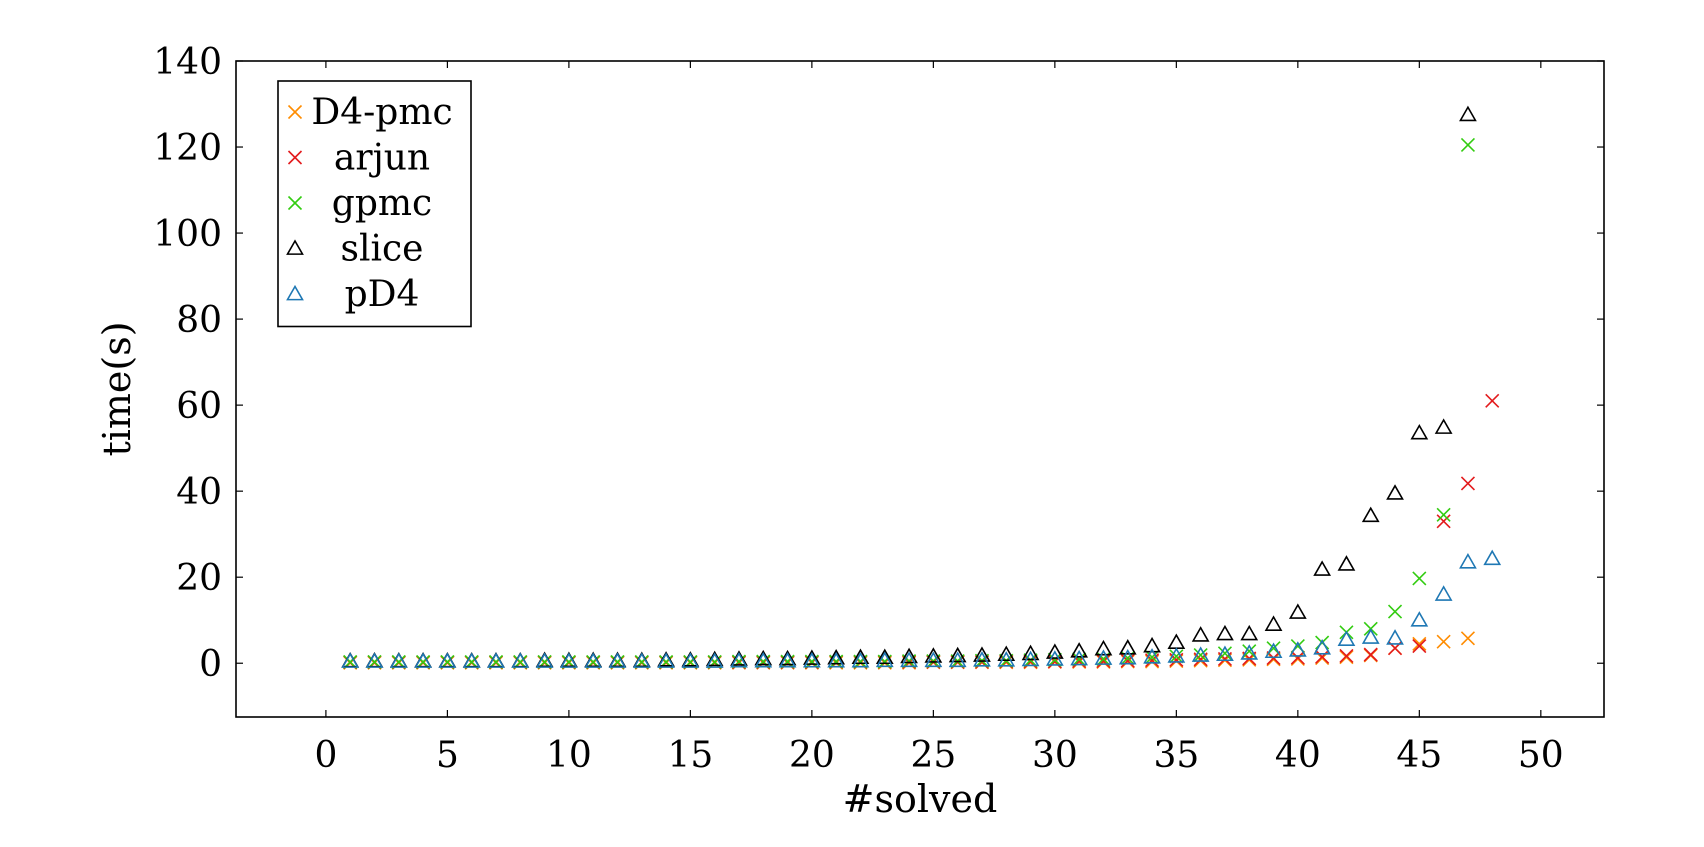 The image size is (1704, 847). Describe the element at coordinates (1541, 755) in the screenshot. I see `x-tick-label: 50` at that location.